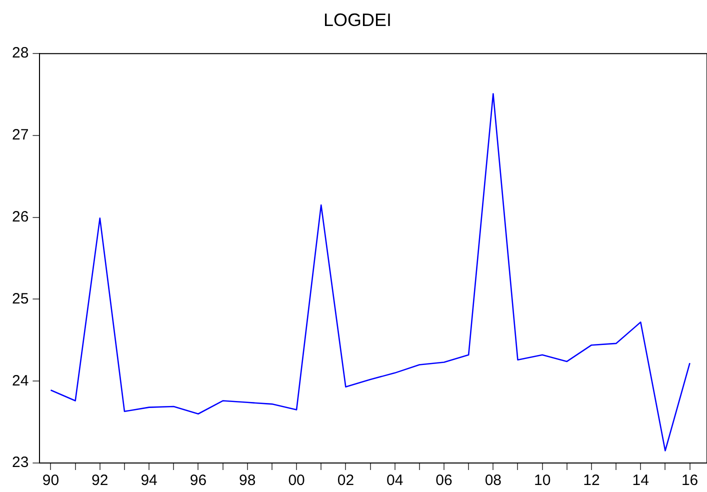  Describe the element at coordinates (395, 481) in the screenshot. I see `x-tick-label: 04` at that location.